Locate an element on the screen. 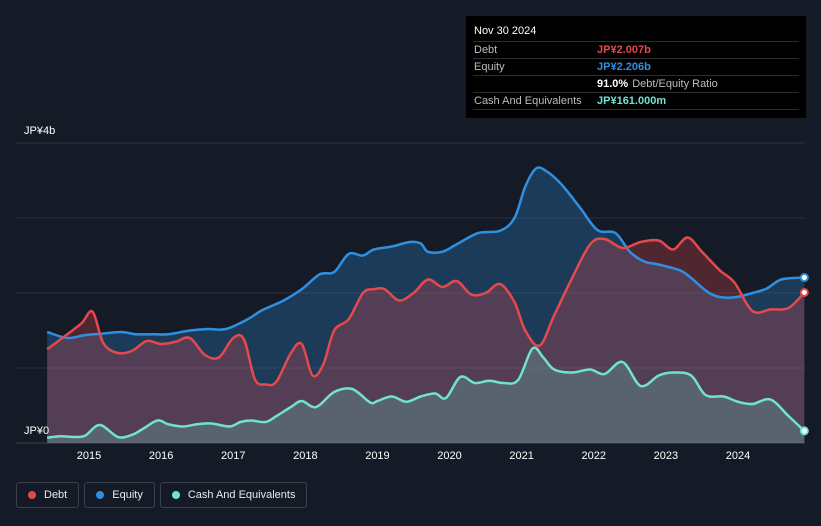 Image resolution: width=821 pixels, height=526 pixels. legend-item-cash: Cash And Equivalents is located at coordinates (233, 495).